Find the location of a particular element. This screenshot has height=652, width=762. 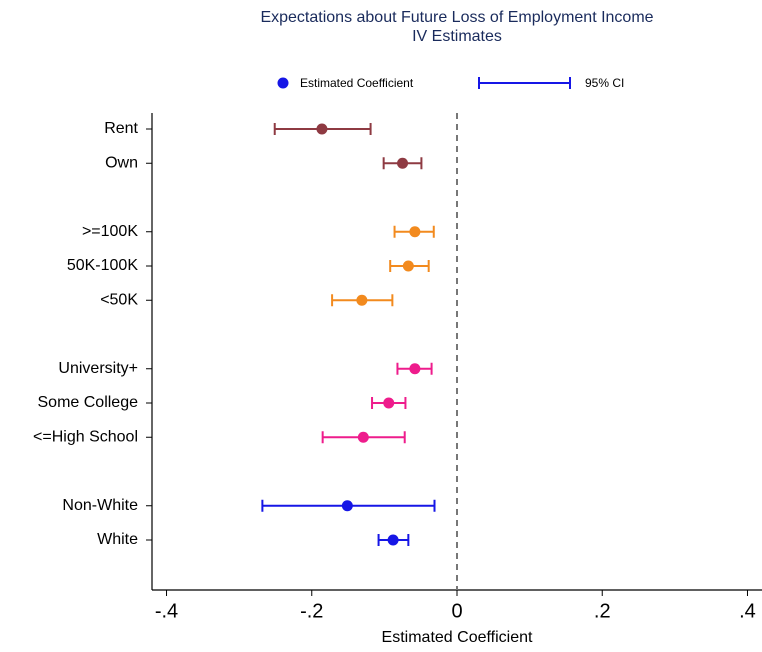

y-tick-label: White is located at coordinates (117, 539).